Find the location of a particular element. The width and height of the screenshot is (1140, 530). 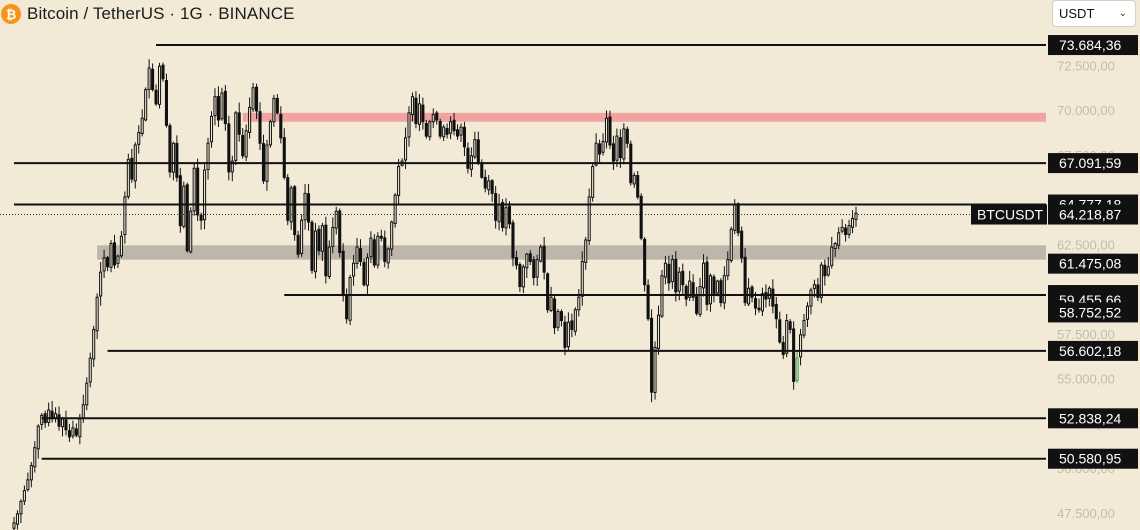

level-label: 67.091,59 is located at coordinates (1090, 163).